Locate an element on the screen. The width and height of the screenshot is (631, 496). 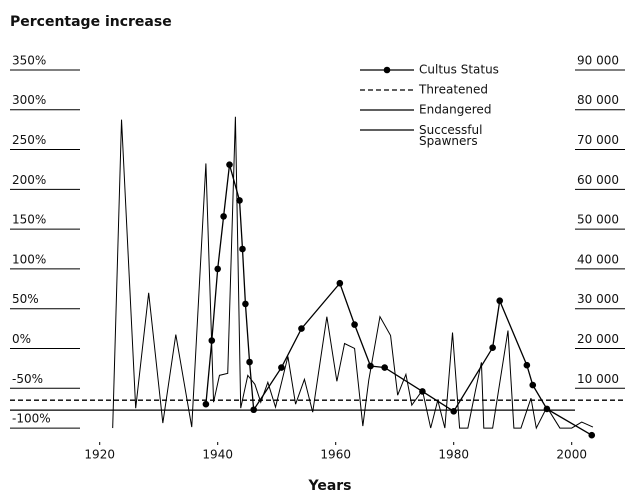
y-tick-label: -50% is located at coordinates (27, 379).